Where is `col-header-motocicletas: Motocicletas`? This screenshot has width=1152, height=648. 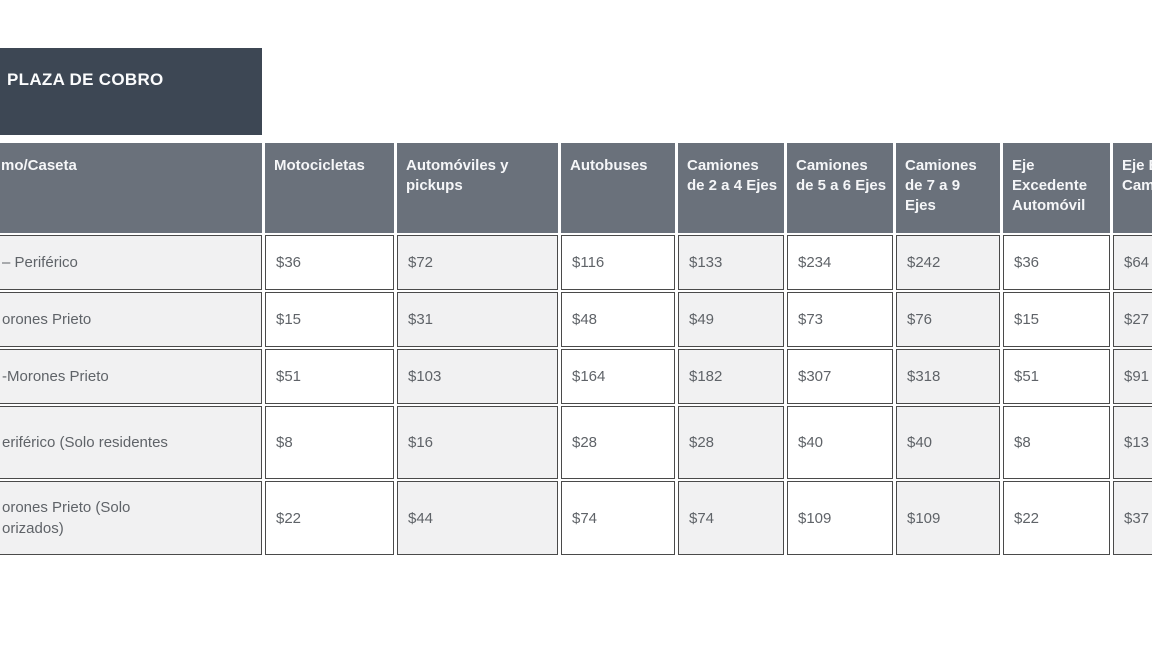
col-header-motocicletas: Motocicletas is located at coordinates (329, 188).